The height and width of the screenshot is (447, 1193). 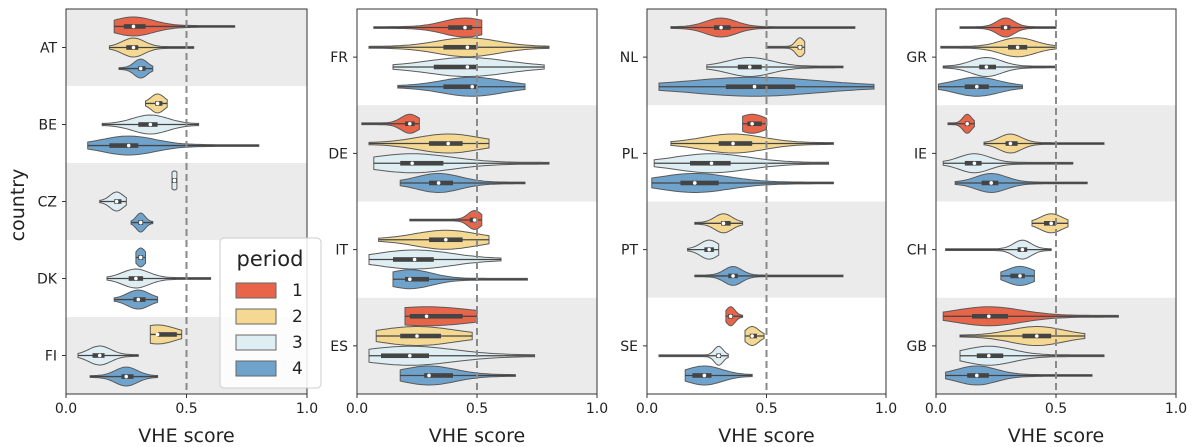 What do you see at coordinates (47, 203) in the screenshot?
I see `y-tick-label-CZ: CZ` at bounding box center [47, 203].